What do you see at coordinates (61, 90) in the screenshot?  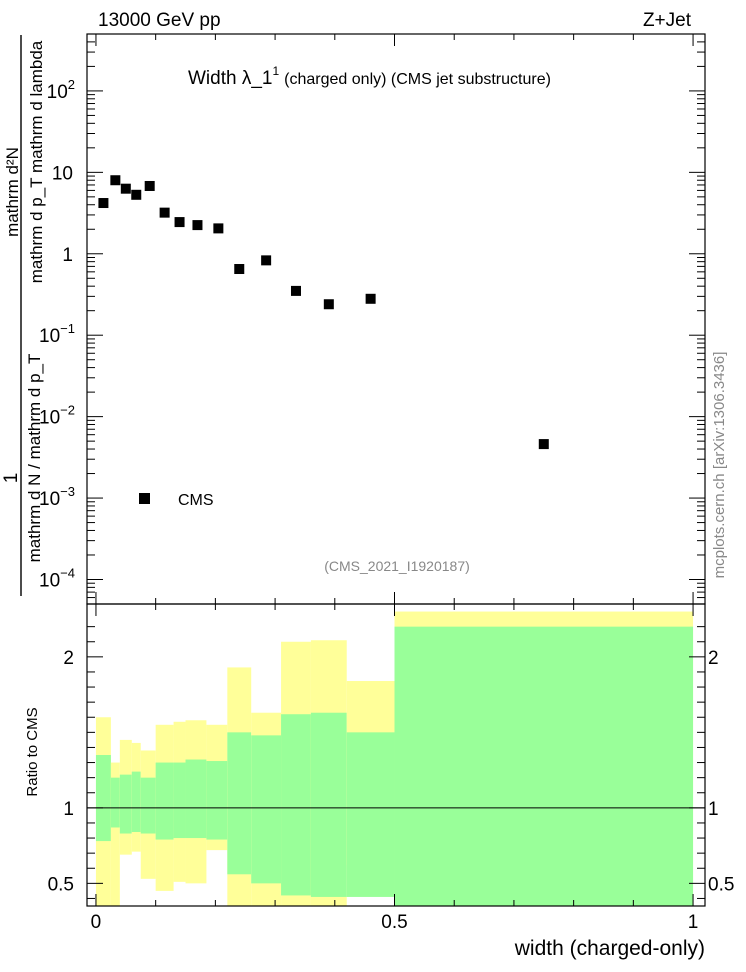 I see `y-tick-label: 10²` at bounding box center [61, 90].